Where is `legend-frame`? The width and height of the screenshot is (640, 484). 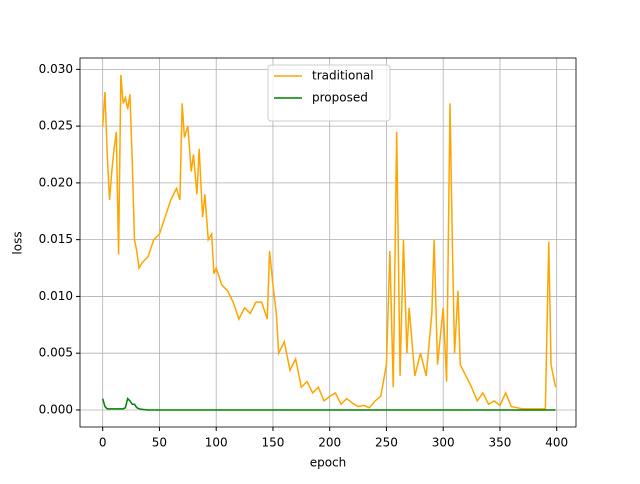
legend-frame is located at coordinates (329, 93).